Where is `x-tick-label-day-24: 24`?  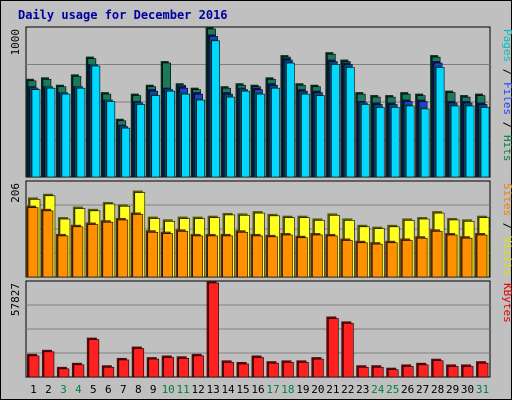
x-tick-label-day-24: 24 is located at coordinates (378, 389).